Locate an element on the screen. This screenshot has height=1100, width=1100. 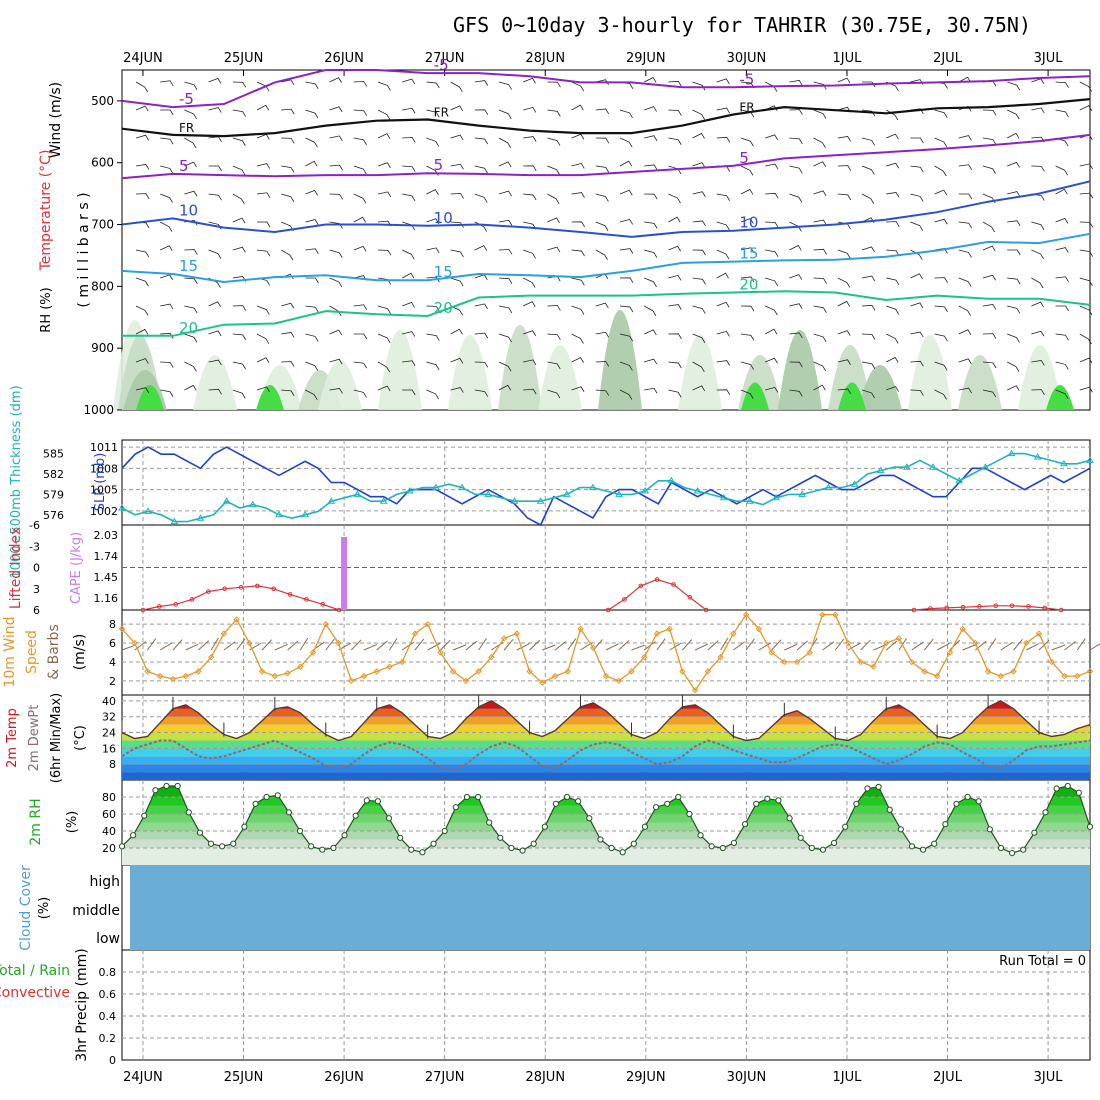
date-label-top: 3JUL is located at coordinates (1049, 58).